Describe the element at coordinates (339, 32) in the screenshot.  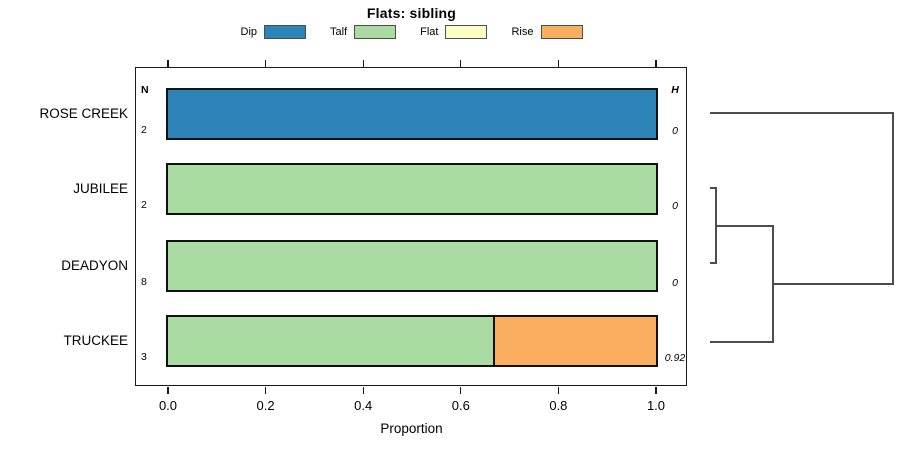
I see `legend-label: Talf` at that location.